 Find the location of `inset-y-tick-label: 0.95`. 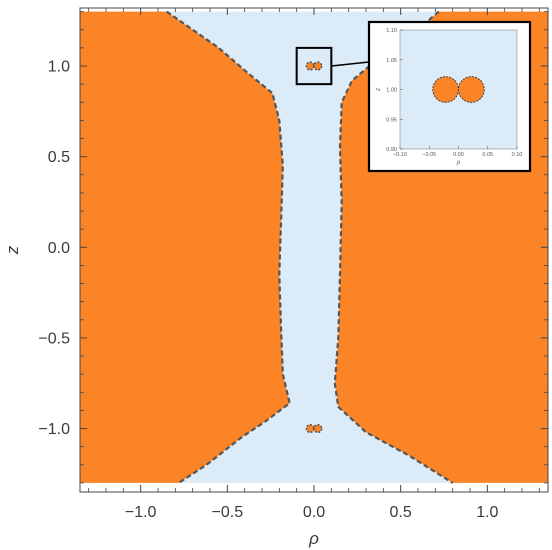

inset-y-tick-label: 0.95 is located at coordinates (391, 120).